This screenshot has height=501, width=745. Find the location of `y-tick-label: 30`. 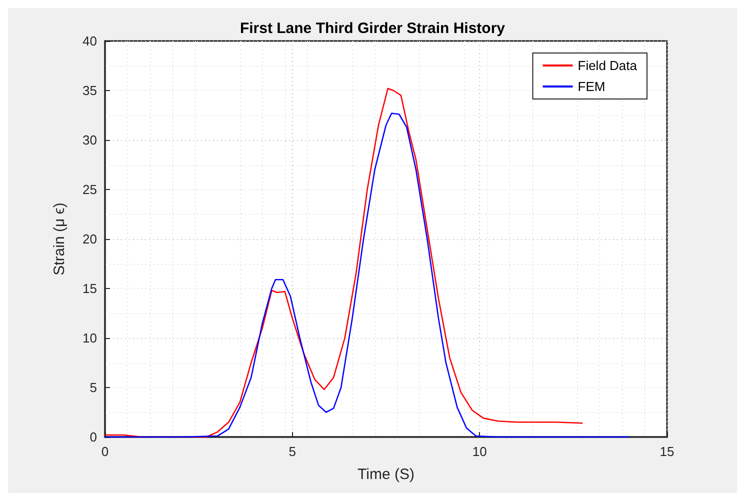

y-tick-label: 30 is located at coordinates (89, 140).